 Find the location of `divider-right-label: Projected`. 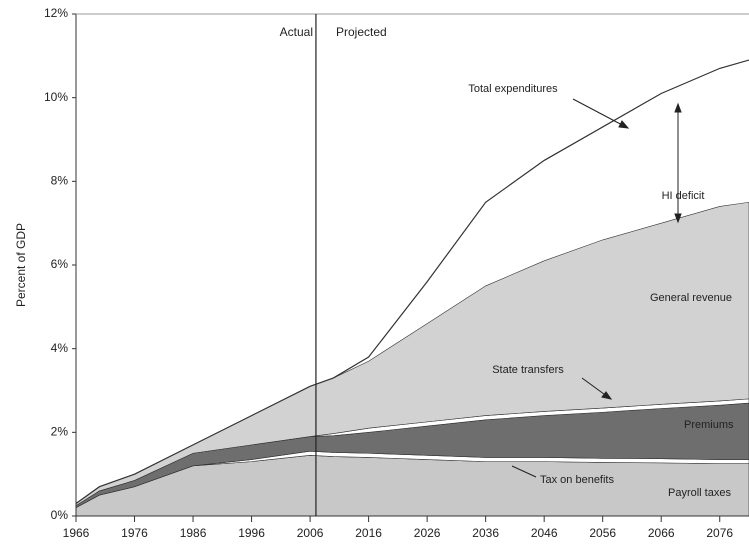

divider-right-label: Projected is located at coordinates (361, 32).